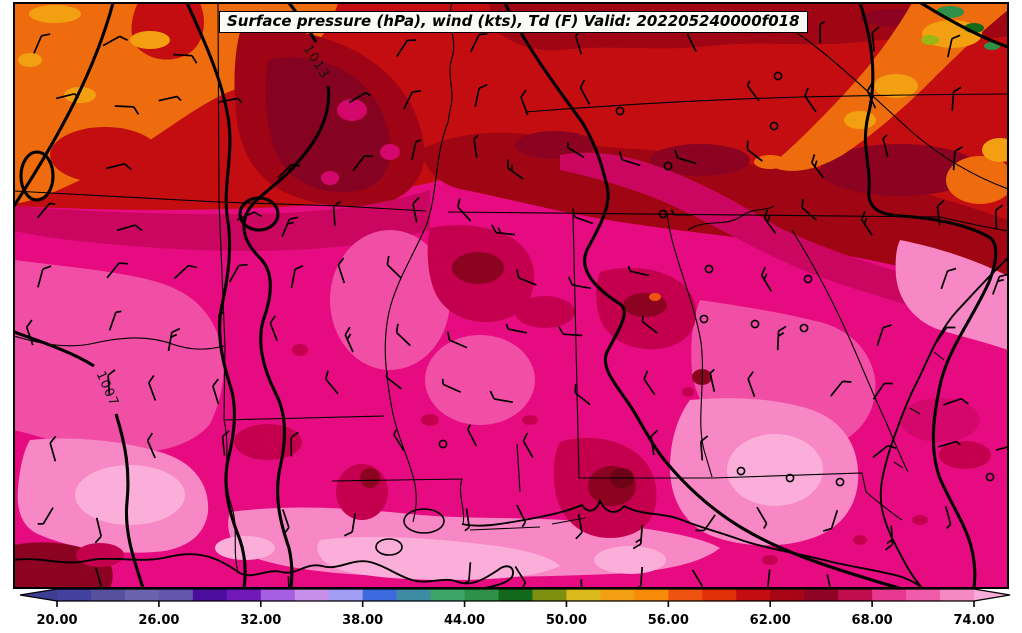 Image resolution: width=1022 pixels, height=633 pixels. What do you see at coordinates (260, 620) in the screenshot?
I see `colorbar-tick-label: 32.00` at bounding box center [260, 620].